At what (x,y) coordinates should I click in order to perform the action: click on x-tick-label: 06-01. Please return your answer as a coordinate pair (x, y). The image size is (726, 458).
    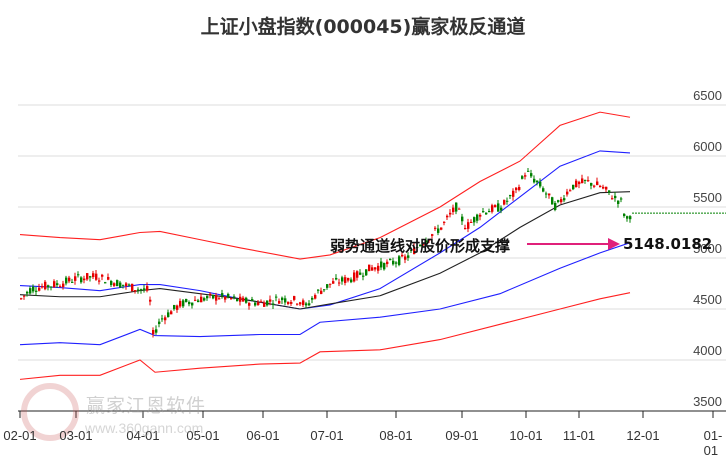
    Looking at the image, I should click on (263, 435).